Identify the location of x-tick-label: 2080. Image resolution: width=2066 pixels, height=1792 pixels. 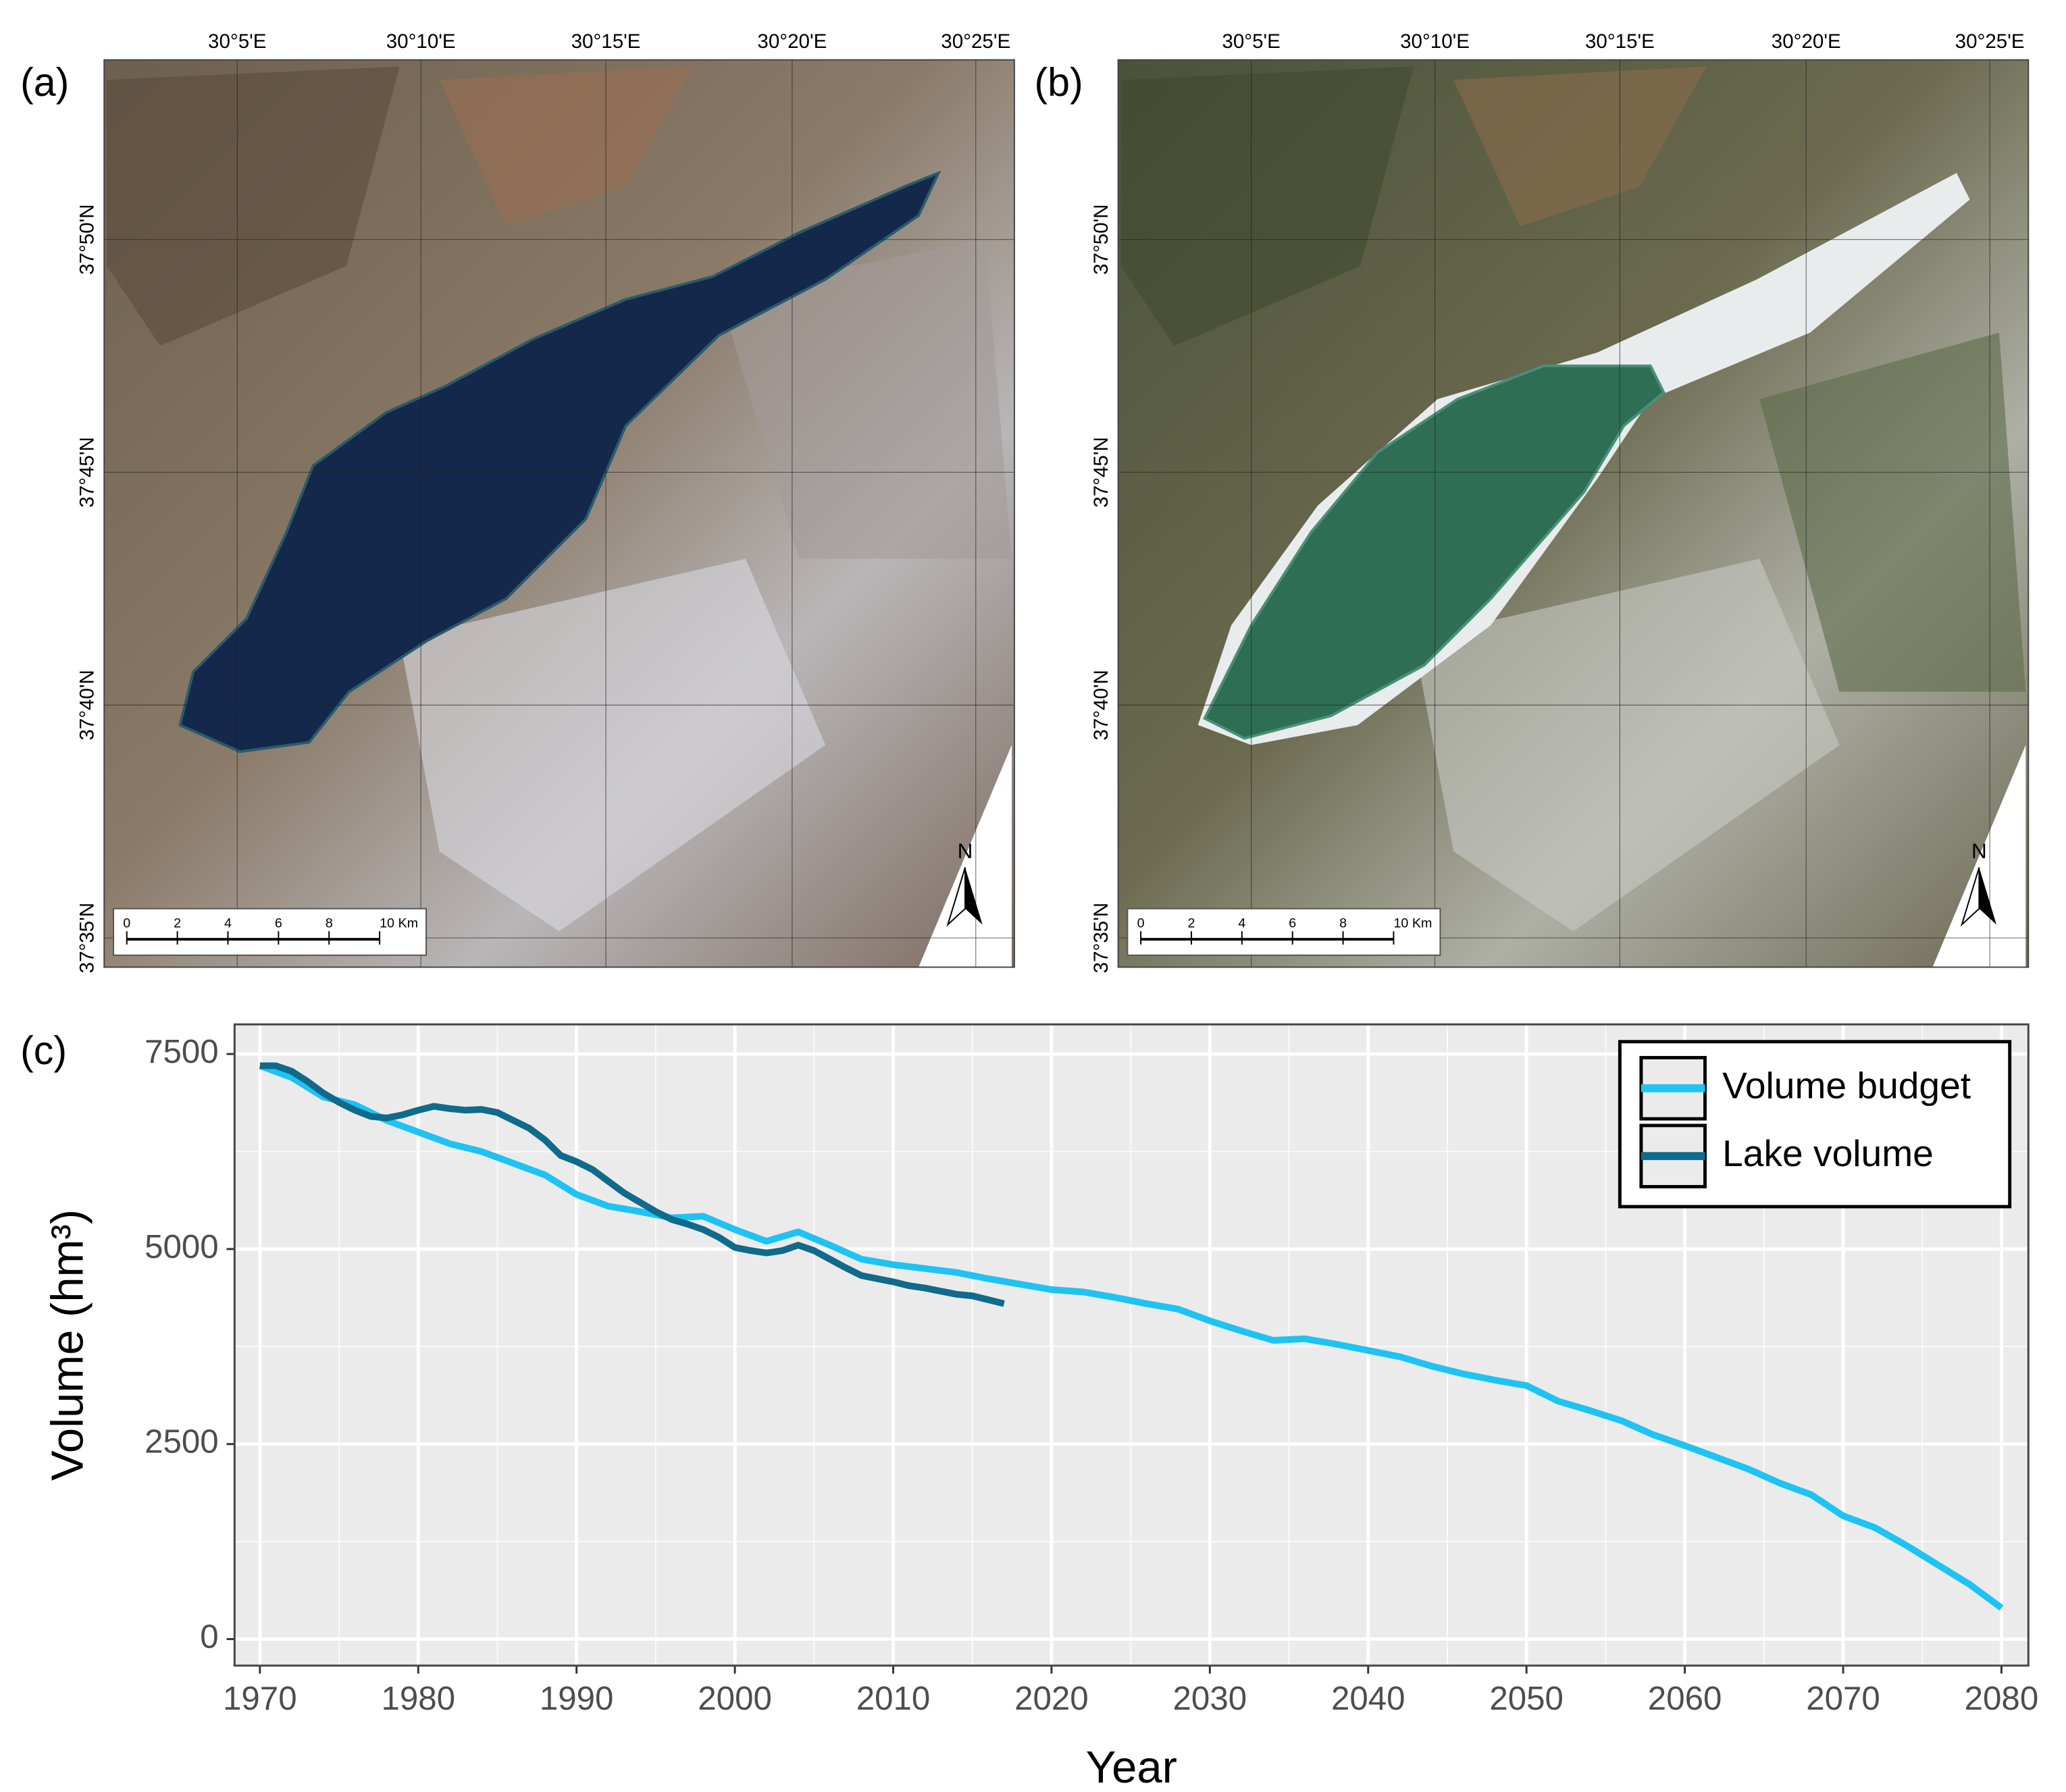
(2002, 1698).